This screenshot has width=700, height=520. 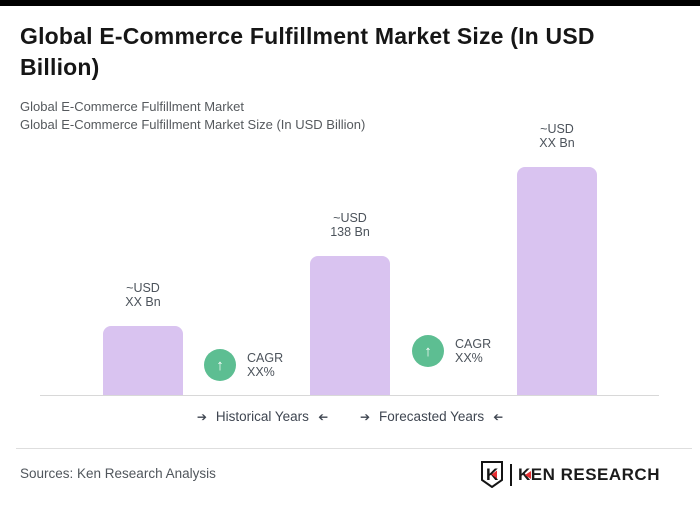 I want to click on logo-divider, so click(x=510, y=474).